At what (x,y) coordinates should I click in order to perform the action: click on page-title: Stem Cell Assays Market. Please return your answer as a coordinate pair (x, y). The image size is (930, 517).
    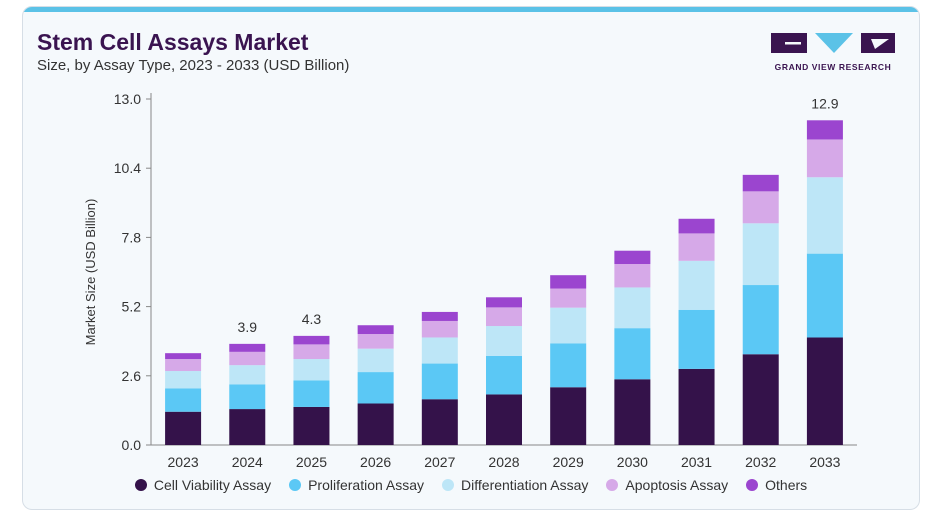
    Looking at the image, I should click on (173, 42).